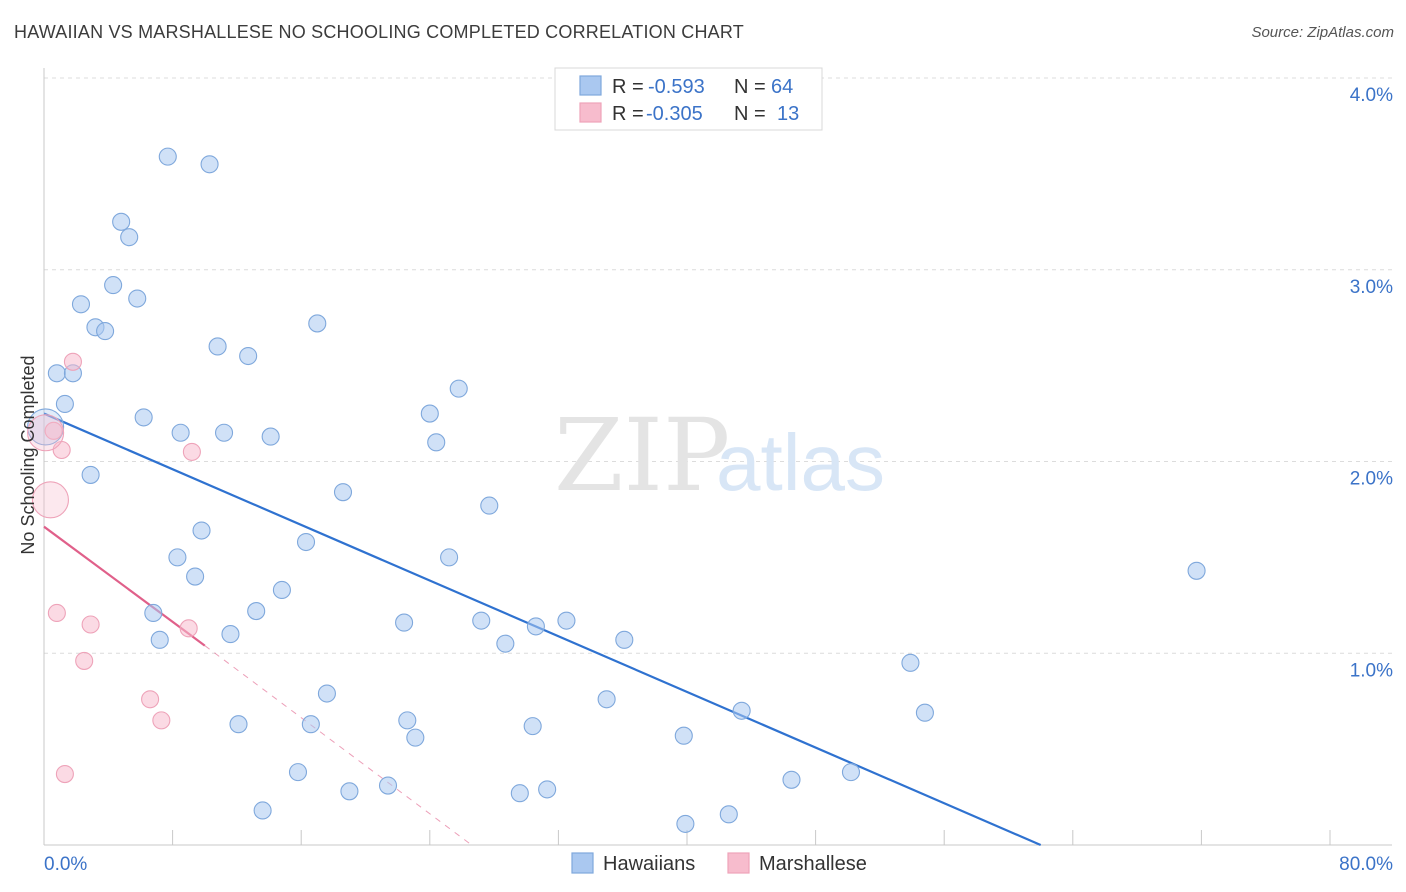 This screenshot has width=1406, height=892. I want to click on trend-line-marshallese, so click(124, 586).